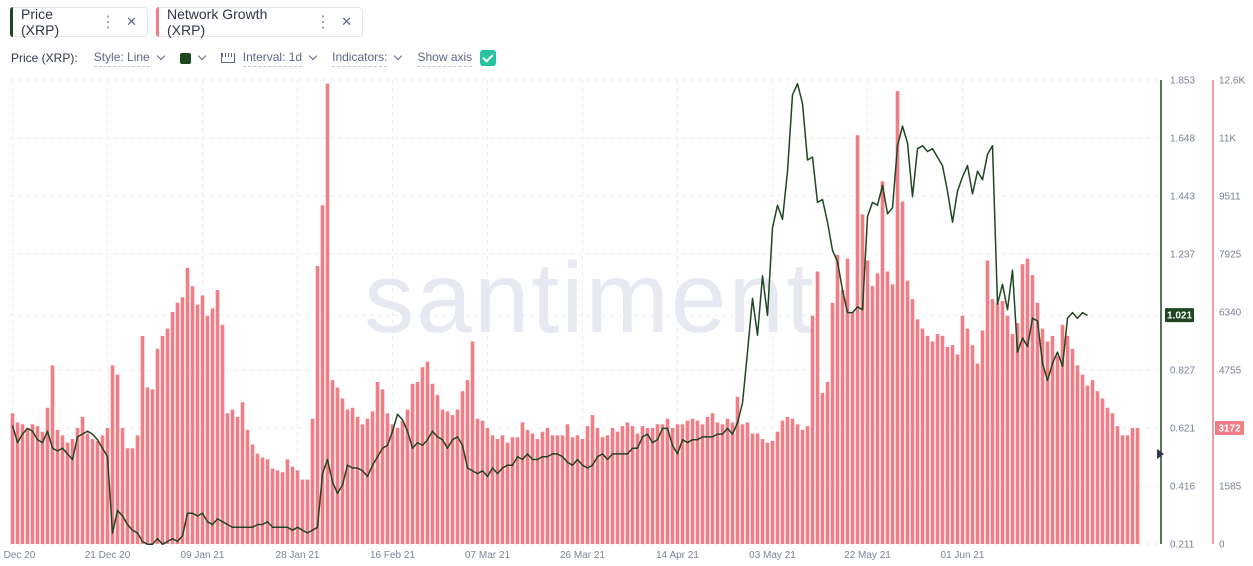 The width and height of the screenshot is (1253, 566). Describe the element at coordinates (185, 58) in the screenshot. I see `color-swatch` at that location.